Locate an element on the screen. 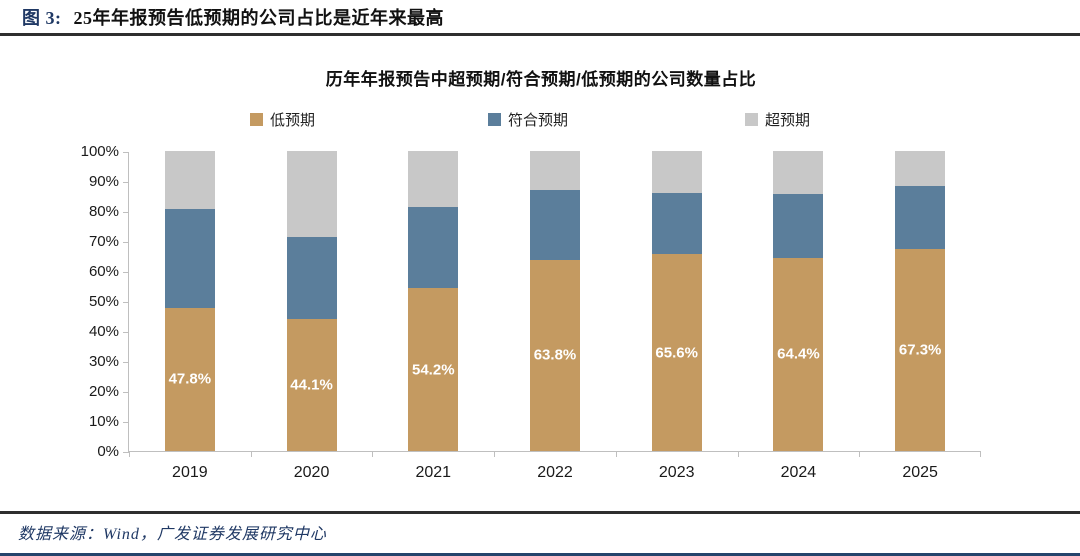  bar-2021-segment-low: 54.2% is located at coordinates (433, 369).